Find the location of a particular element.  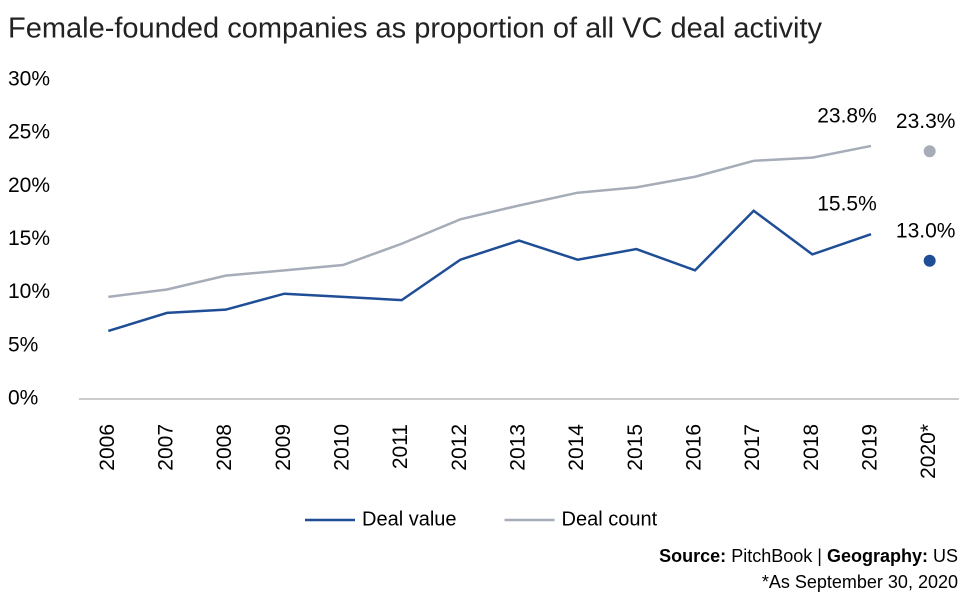

x-tick-label: 2016 is located at coordinates (694, 447).